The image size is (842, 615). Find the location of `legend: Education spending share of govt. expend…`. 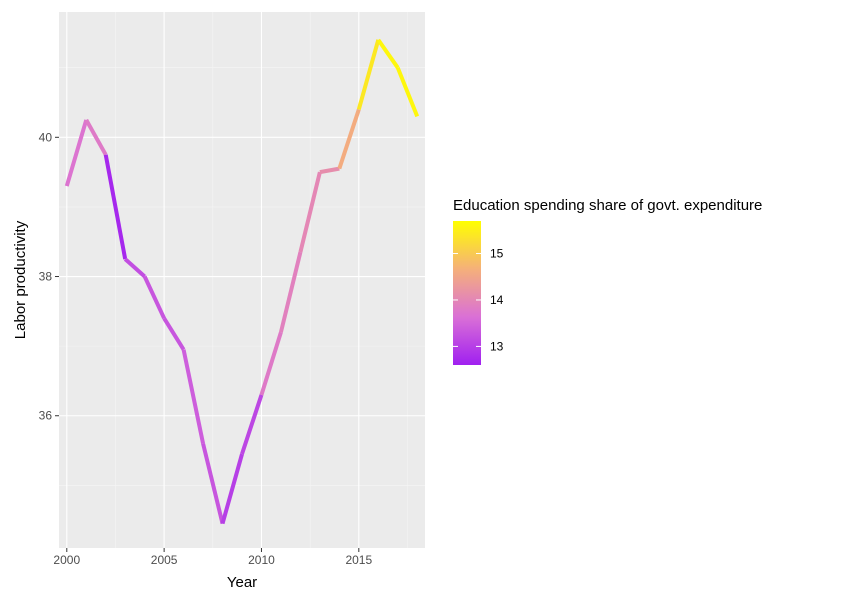

legend: Education spending share of govt. expend… is located at coordinates (607, 281).